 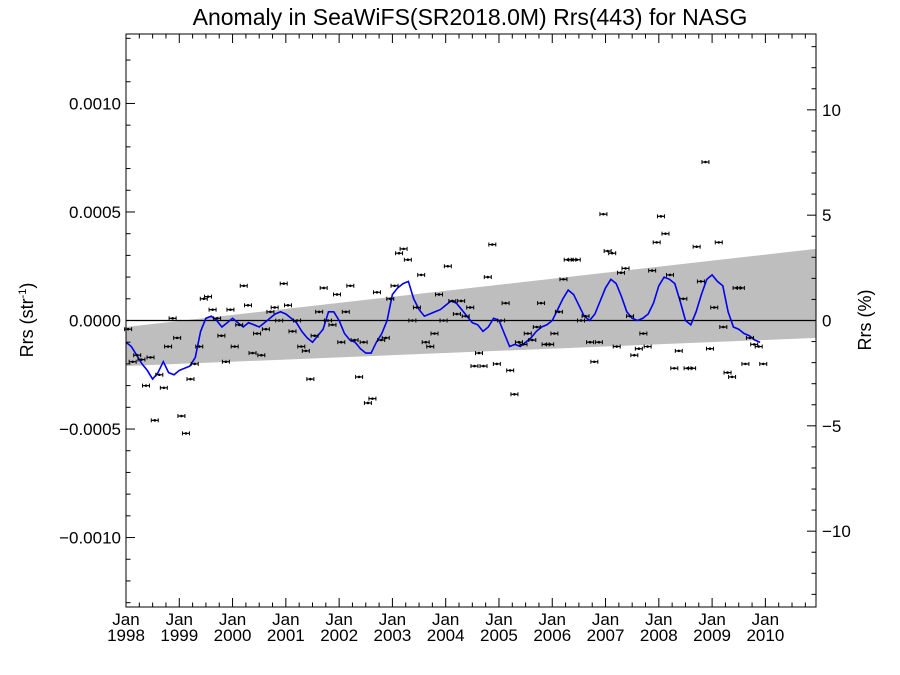 What do you see at coordinates (865, 320) in the screenshot?
I see `y-axis-label-right: Rrs (%)` at bounding box center [865, 320].